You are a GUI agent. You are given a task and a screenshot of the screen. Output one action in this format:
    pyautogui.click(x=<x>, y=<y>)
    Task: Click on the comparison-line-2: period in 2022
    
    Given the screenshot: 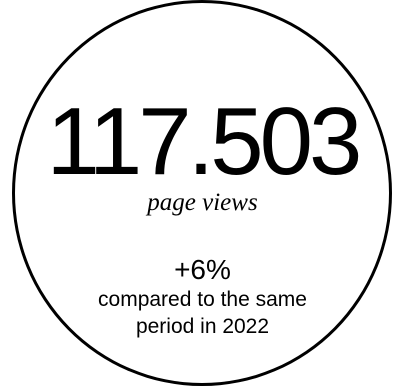 What is the action you would take?
    pyautogui.click(x=202, y=326)
    